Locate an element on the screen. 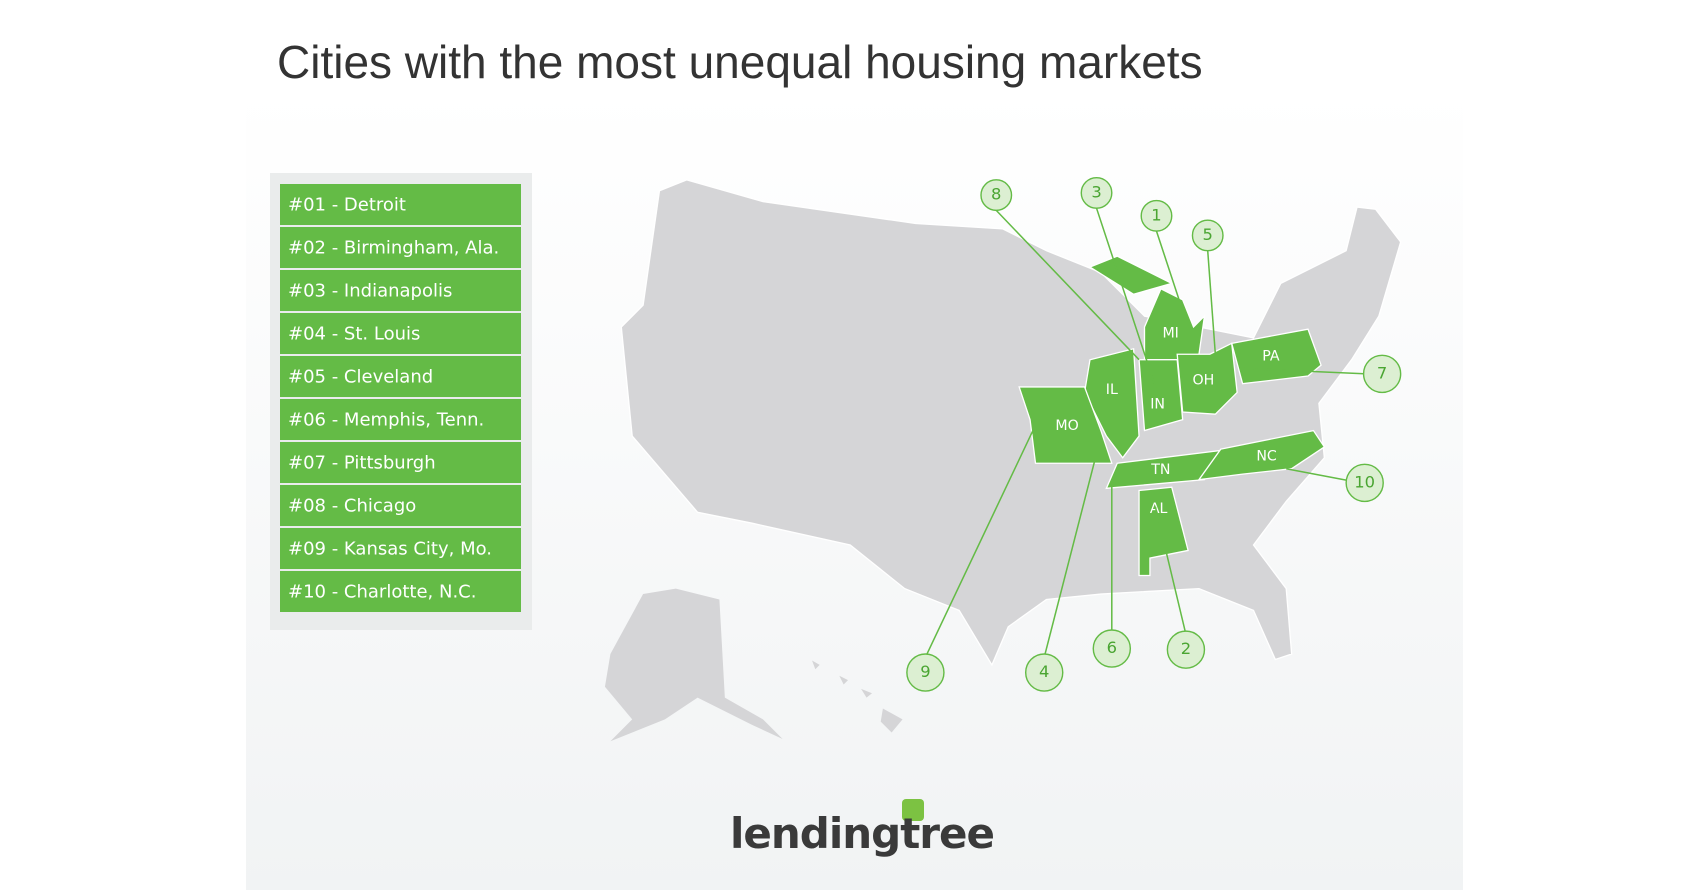  state-labels: MI IL IN OH PA MO TN NC AL is located at coordinates (1167, 421).